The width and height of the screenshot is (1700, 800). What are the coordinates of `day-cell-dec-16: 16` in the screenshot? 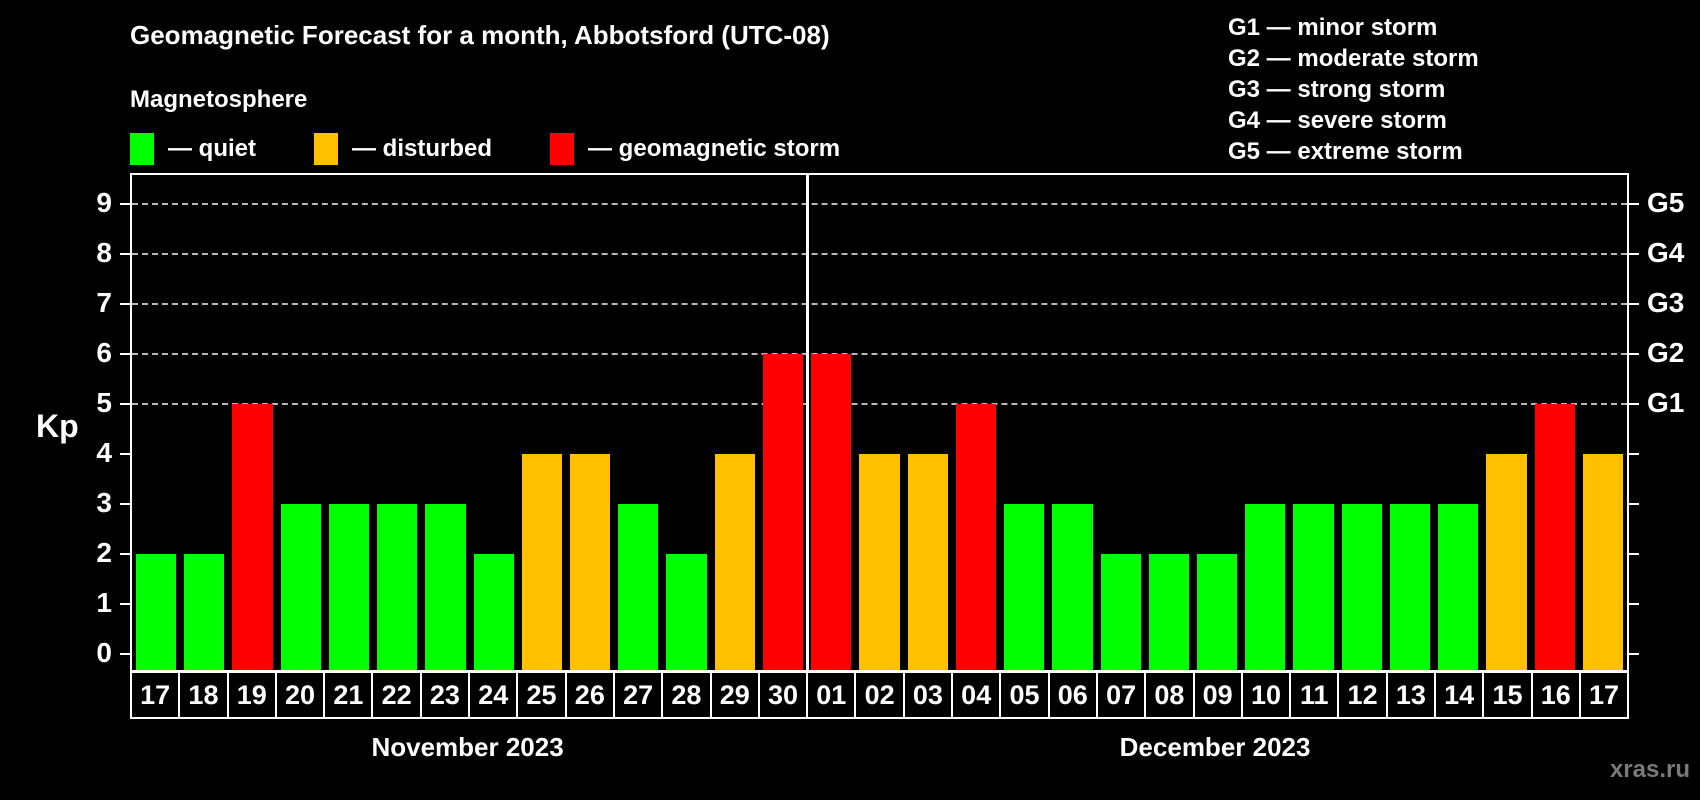 It's located at (1554, 695).